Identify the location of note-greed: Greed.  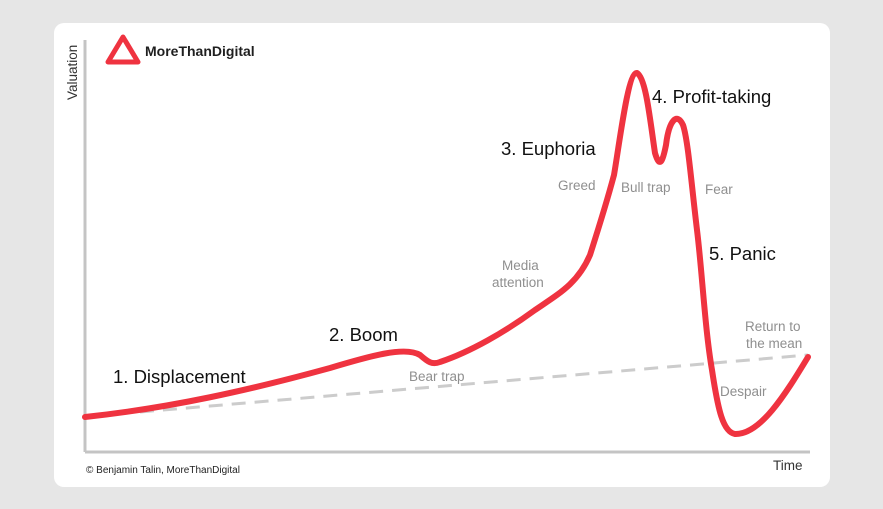
(577, 185).